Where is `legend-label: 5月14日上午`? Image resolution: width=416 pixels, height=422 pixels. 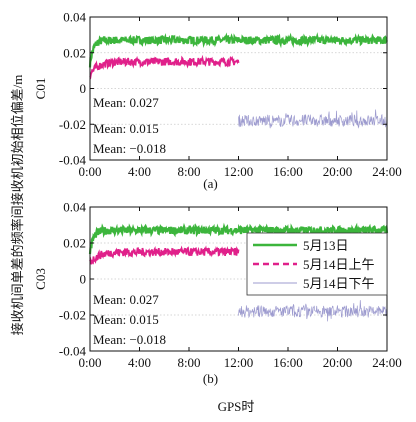 legend-label: 5月14日上午 is located at coordinates (339, 264).